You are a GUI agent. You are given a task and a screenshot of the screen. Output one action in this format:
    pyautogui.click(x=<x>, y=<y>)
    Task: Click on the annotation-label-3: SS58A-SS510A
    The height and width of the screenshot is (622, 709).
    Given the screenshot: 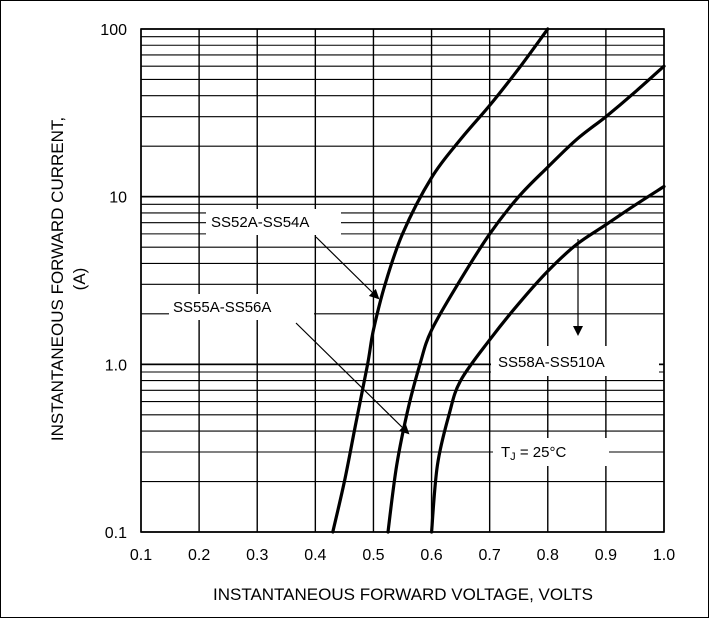 What is the action you would take?
    pyautogui.click(x=551, y=362)
    